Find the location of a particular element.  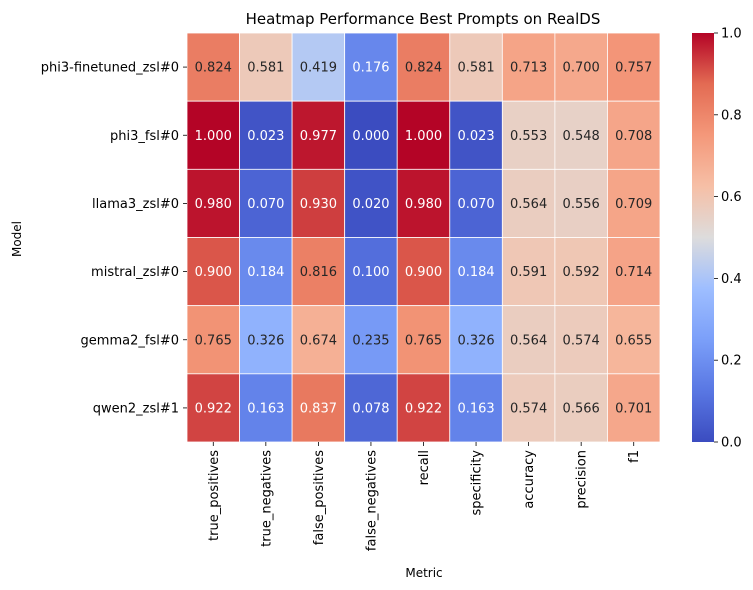

cell-value-label: 0.581 is located at coordinates (265, 68).